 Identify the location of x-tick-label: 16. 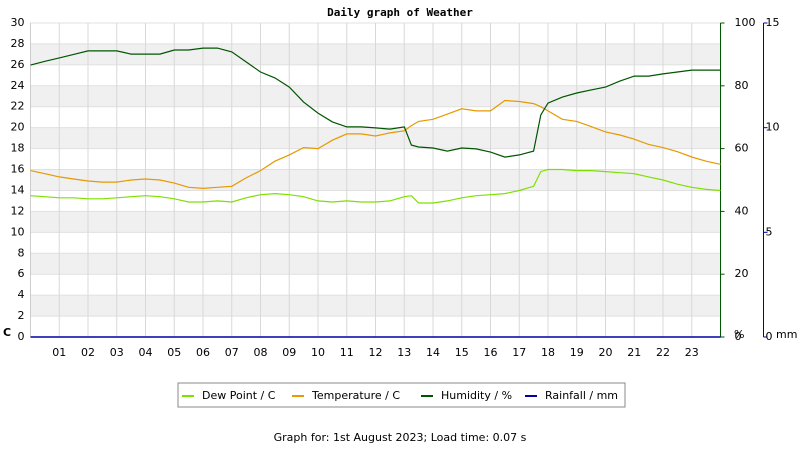
(491, 352).